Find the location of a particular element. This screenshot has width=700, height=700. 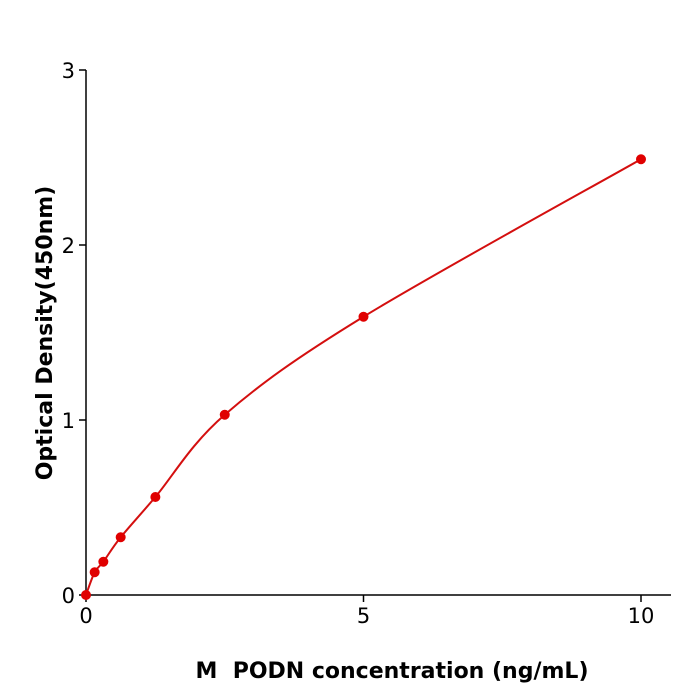

y-tick-label: 2 is located at coordinates (68, 246).